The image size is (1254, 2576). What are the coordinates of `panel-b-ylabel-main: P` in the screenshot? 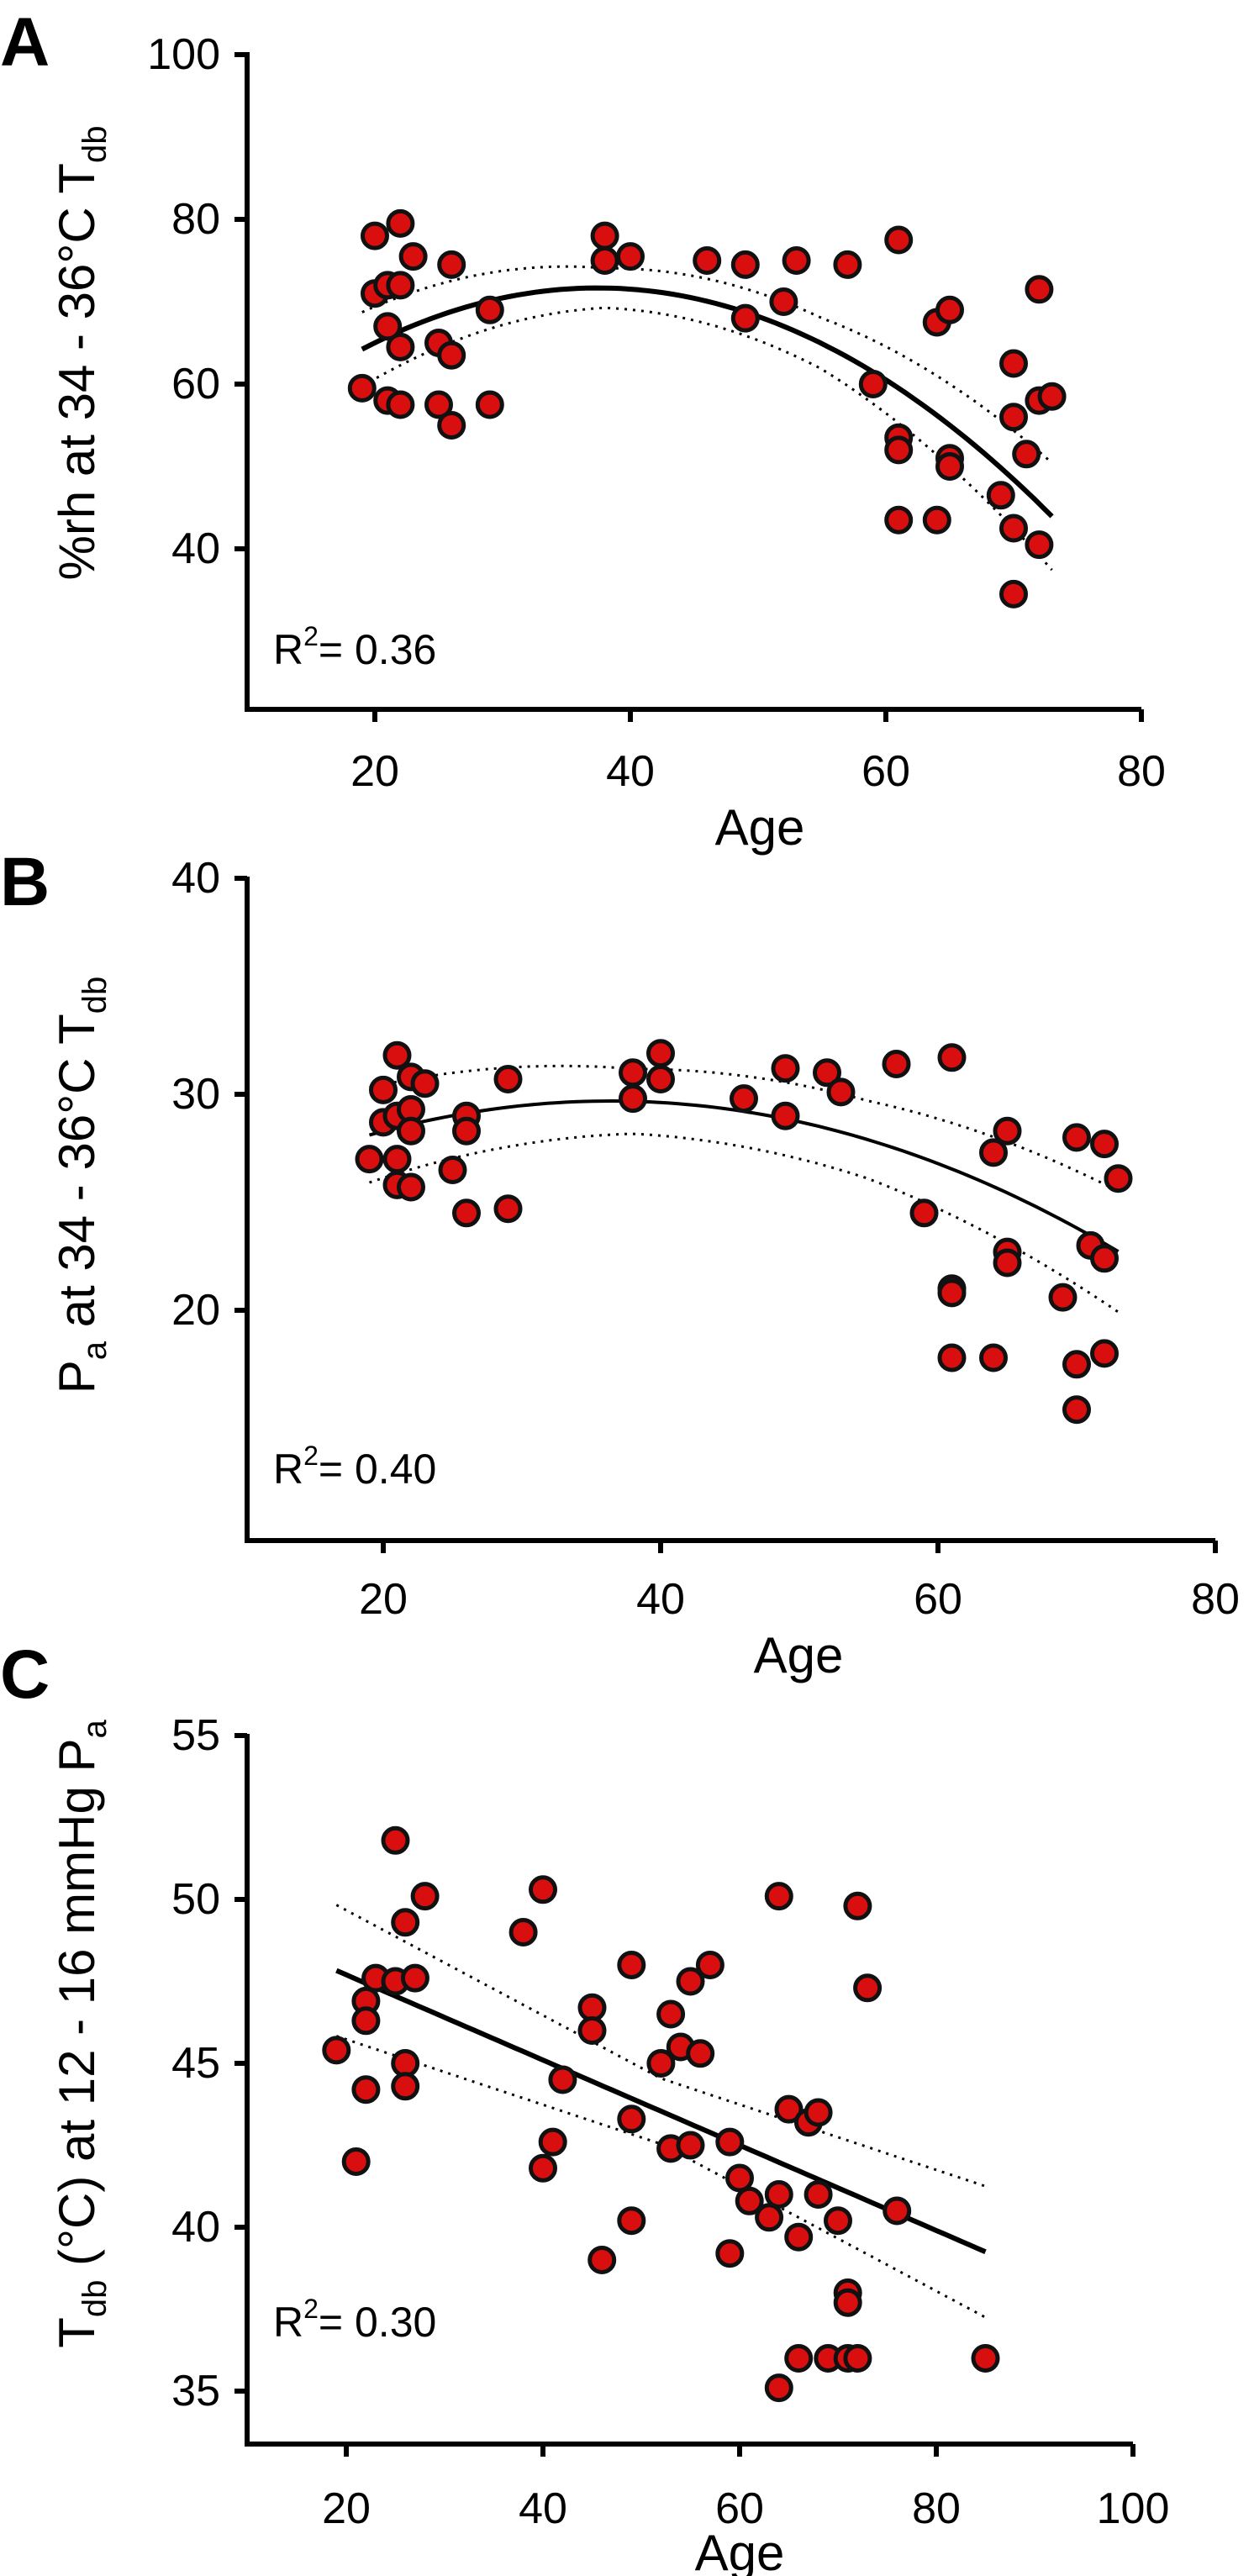 It's located at (77, 1376).